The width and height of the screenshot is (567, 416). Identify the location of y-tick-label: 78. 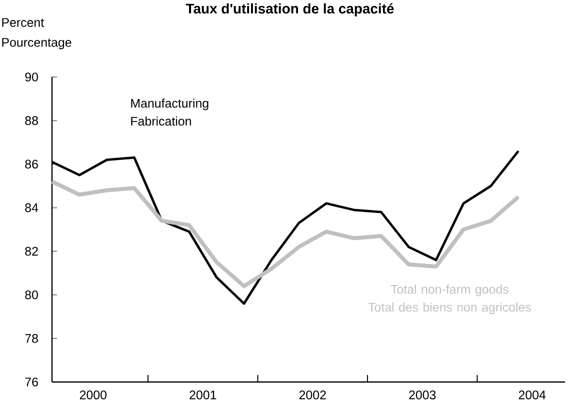
(31, 338).